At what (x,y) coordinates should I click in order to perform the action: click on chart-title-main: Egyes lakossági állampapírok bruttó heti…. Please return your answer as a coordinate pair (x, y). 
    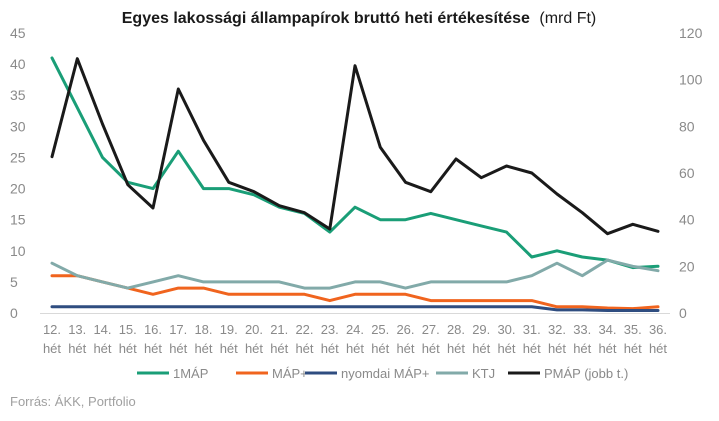
    Looking at the image, I should click on (326, 18).